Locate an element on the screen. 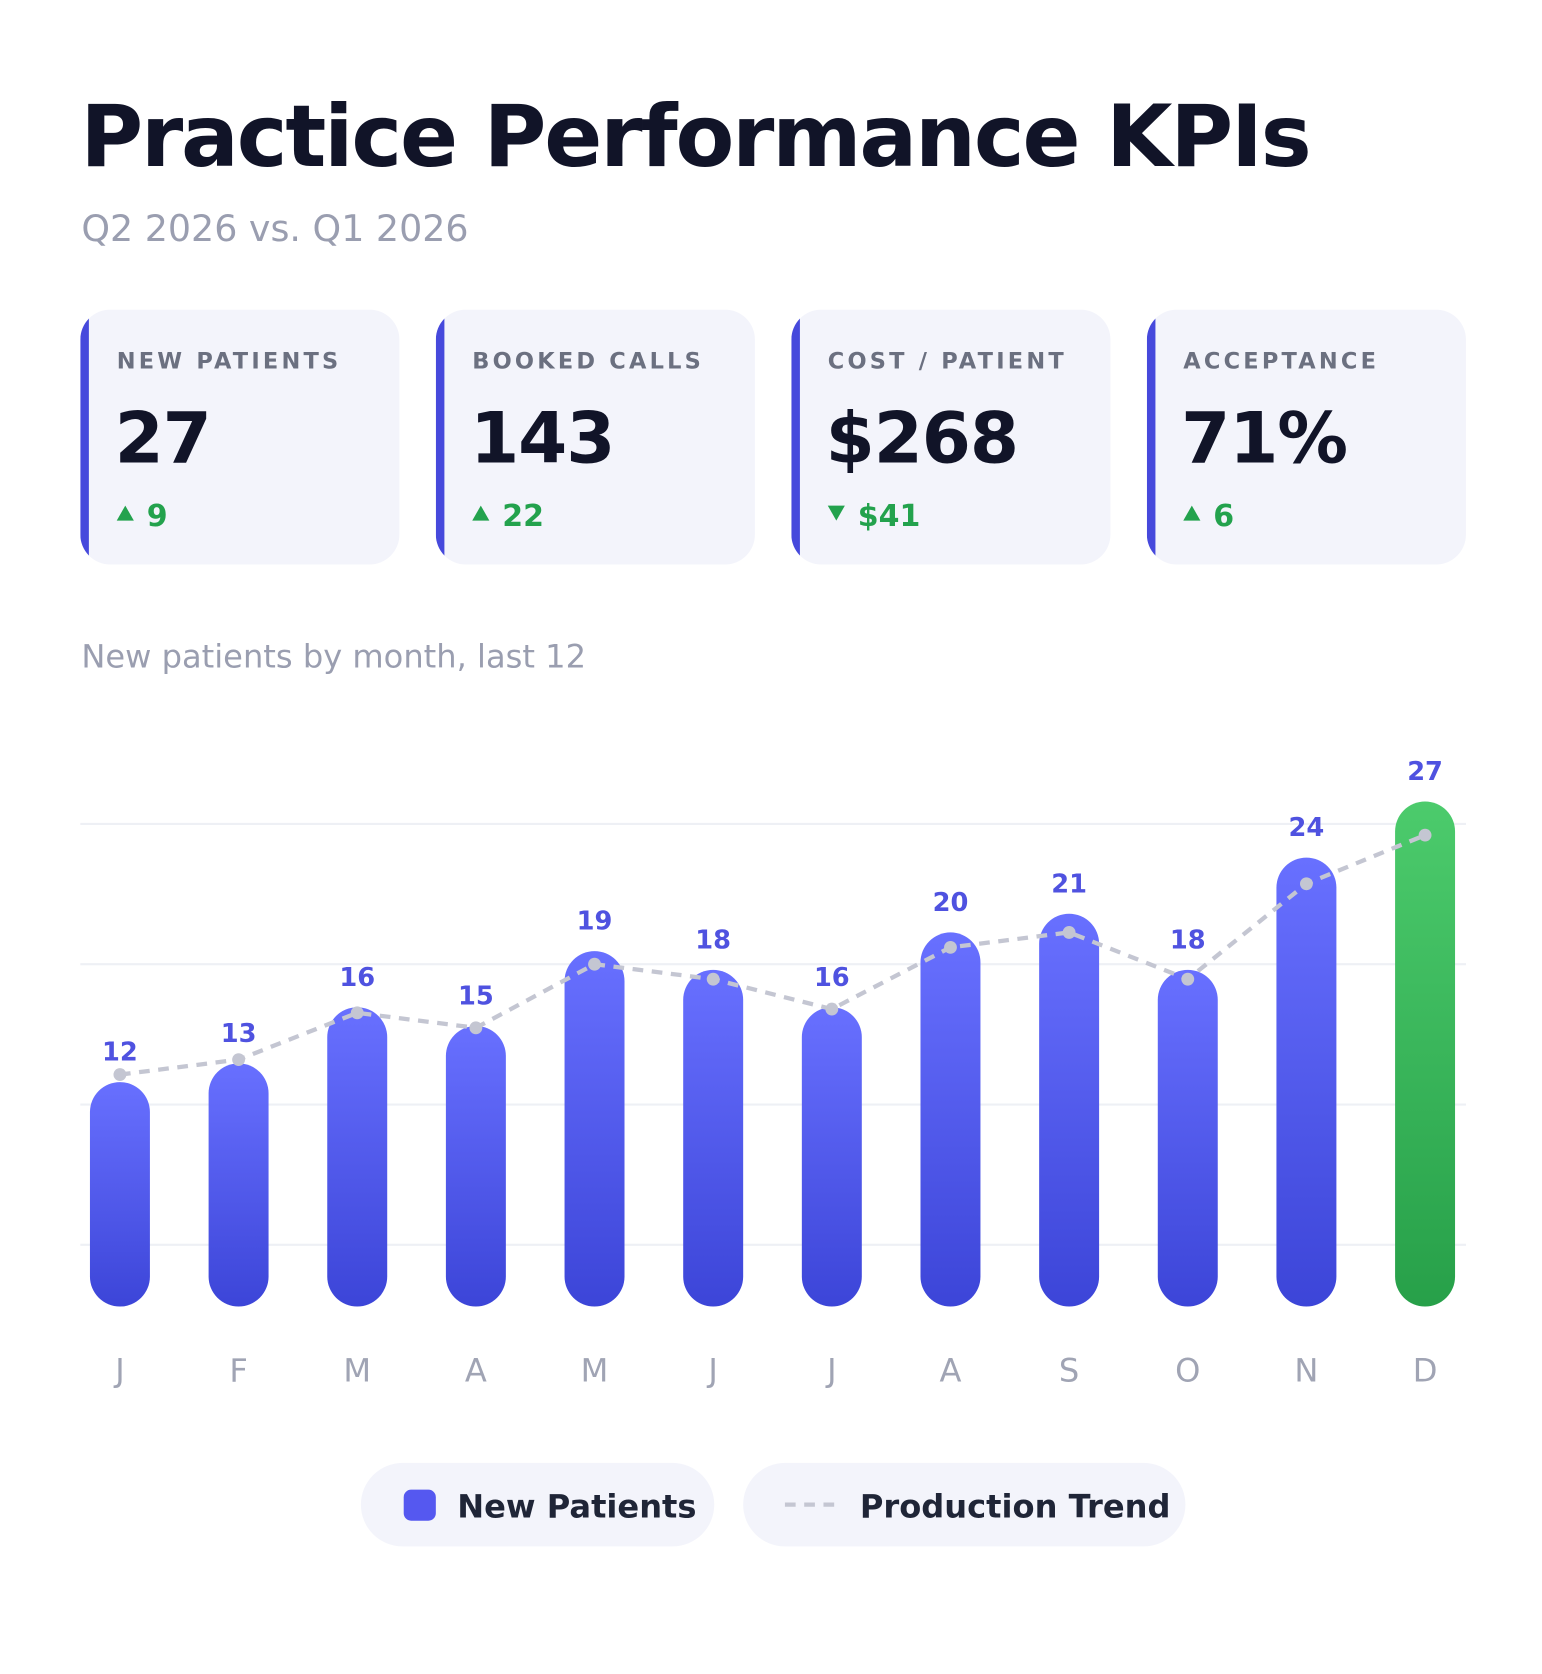 The height and width of the screenshot is (1674, 1542). kpi-value: 71% is located at coordinates (1264, 438).